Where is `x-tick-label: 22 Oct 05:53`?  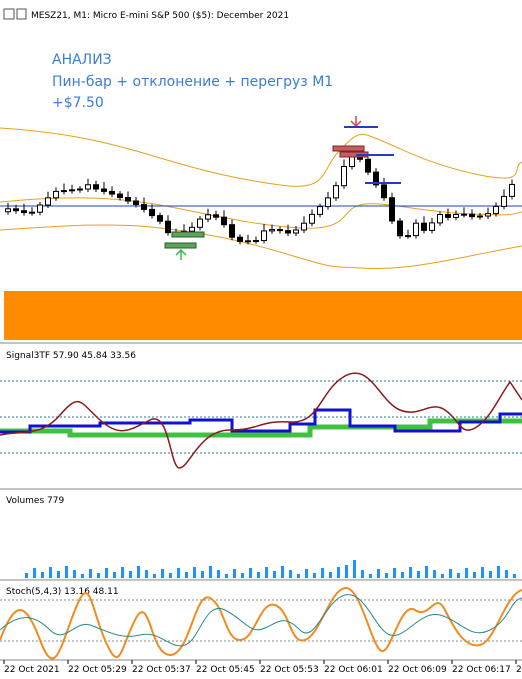 x-tick-label: 22 Oct 05:53 is located at coordinates (289, 670).